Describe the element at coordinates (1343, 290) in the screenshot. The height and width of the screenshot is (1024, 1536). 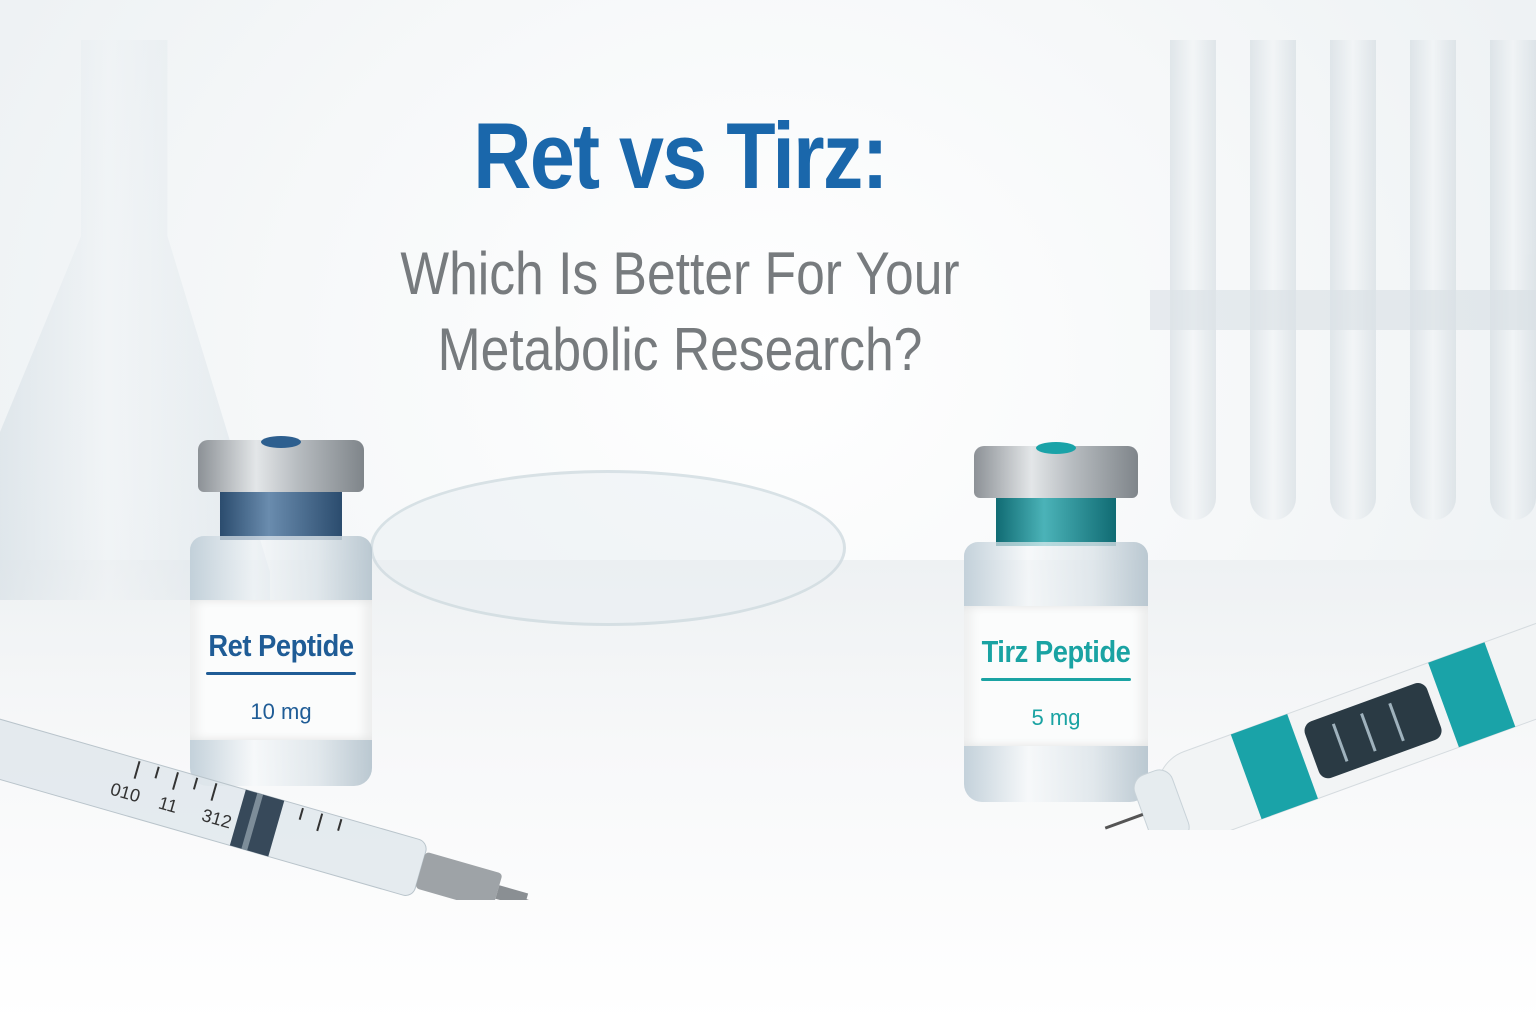
I see `background-test-tubes` at that location.